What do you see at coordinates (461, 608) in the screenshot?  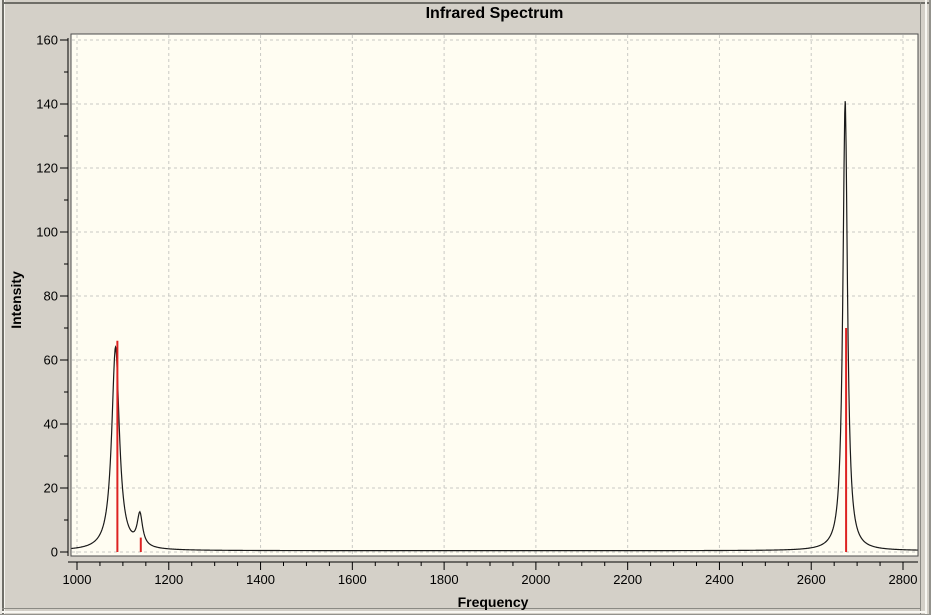 I see `window-frame-bottom-inner` at bounding box center [461, 608].